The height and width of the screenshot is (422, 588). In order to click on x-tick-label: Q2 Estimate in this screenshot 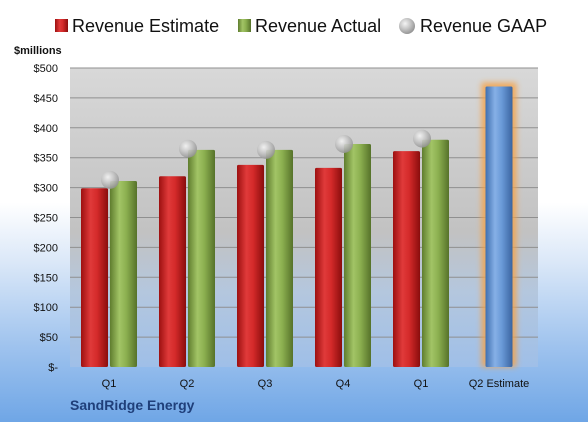, I will do `click(499, 384)`.